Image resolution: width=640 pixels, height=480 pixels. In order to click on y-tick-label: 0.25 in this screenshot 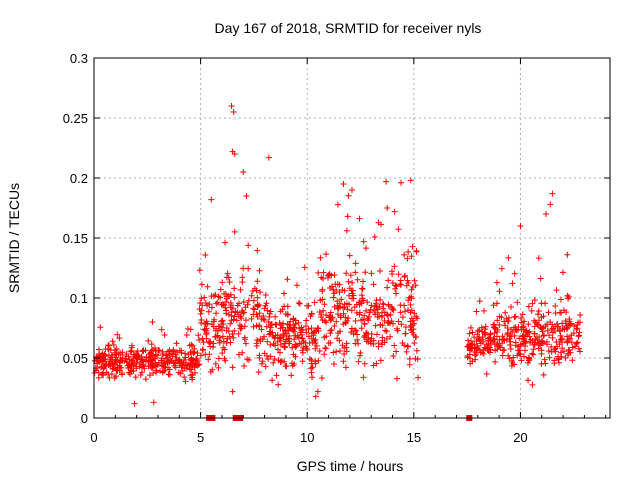, I will do `click(75, 118)`.